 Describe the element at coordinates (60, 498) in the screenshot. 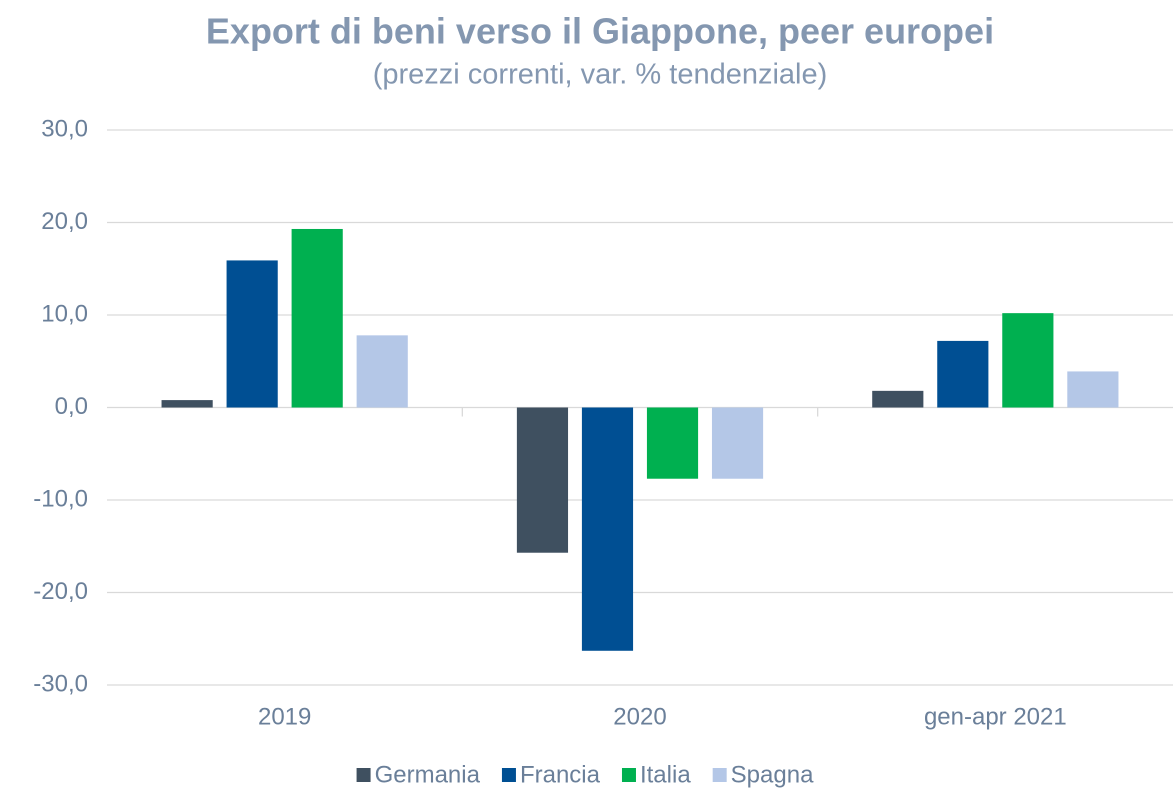

I see `y-tick-label: -10,0` at that location.